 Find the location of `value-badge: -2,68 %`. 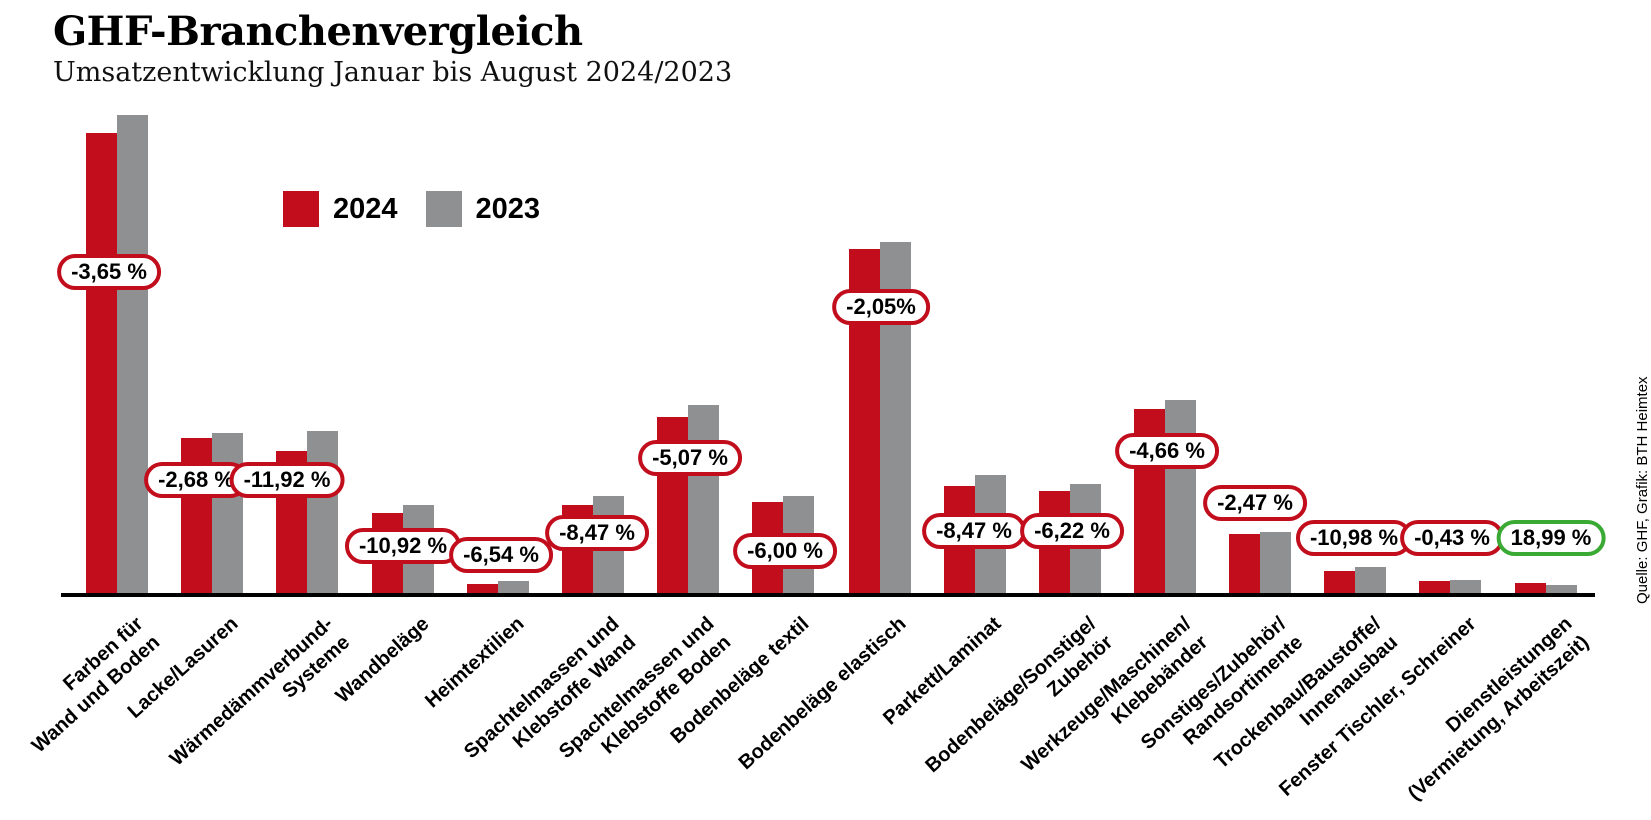

value-badge: -2,68 % is located at coordinates (196, 480).